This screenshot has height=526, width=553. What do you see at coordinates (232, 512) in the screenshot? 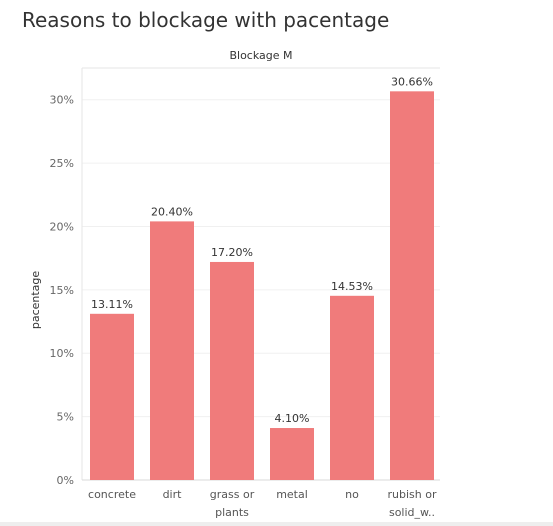
I see `x-tick-label: plants` at bounding box center [232, 512].